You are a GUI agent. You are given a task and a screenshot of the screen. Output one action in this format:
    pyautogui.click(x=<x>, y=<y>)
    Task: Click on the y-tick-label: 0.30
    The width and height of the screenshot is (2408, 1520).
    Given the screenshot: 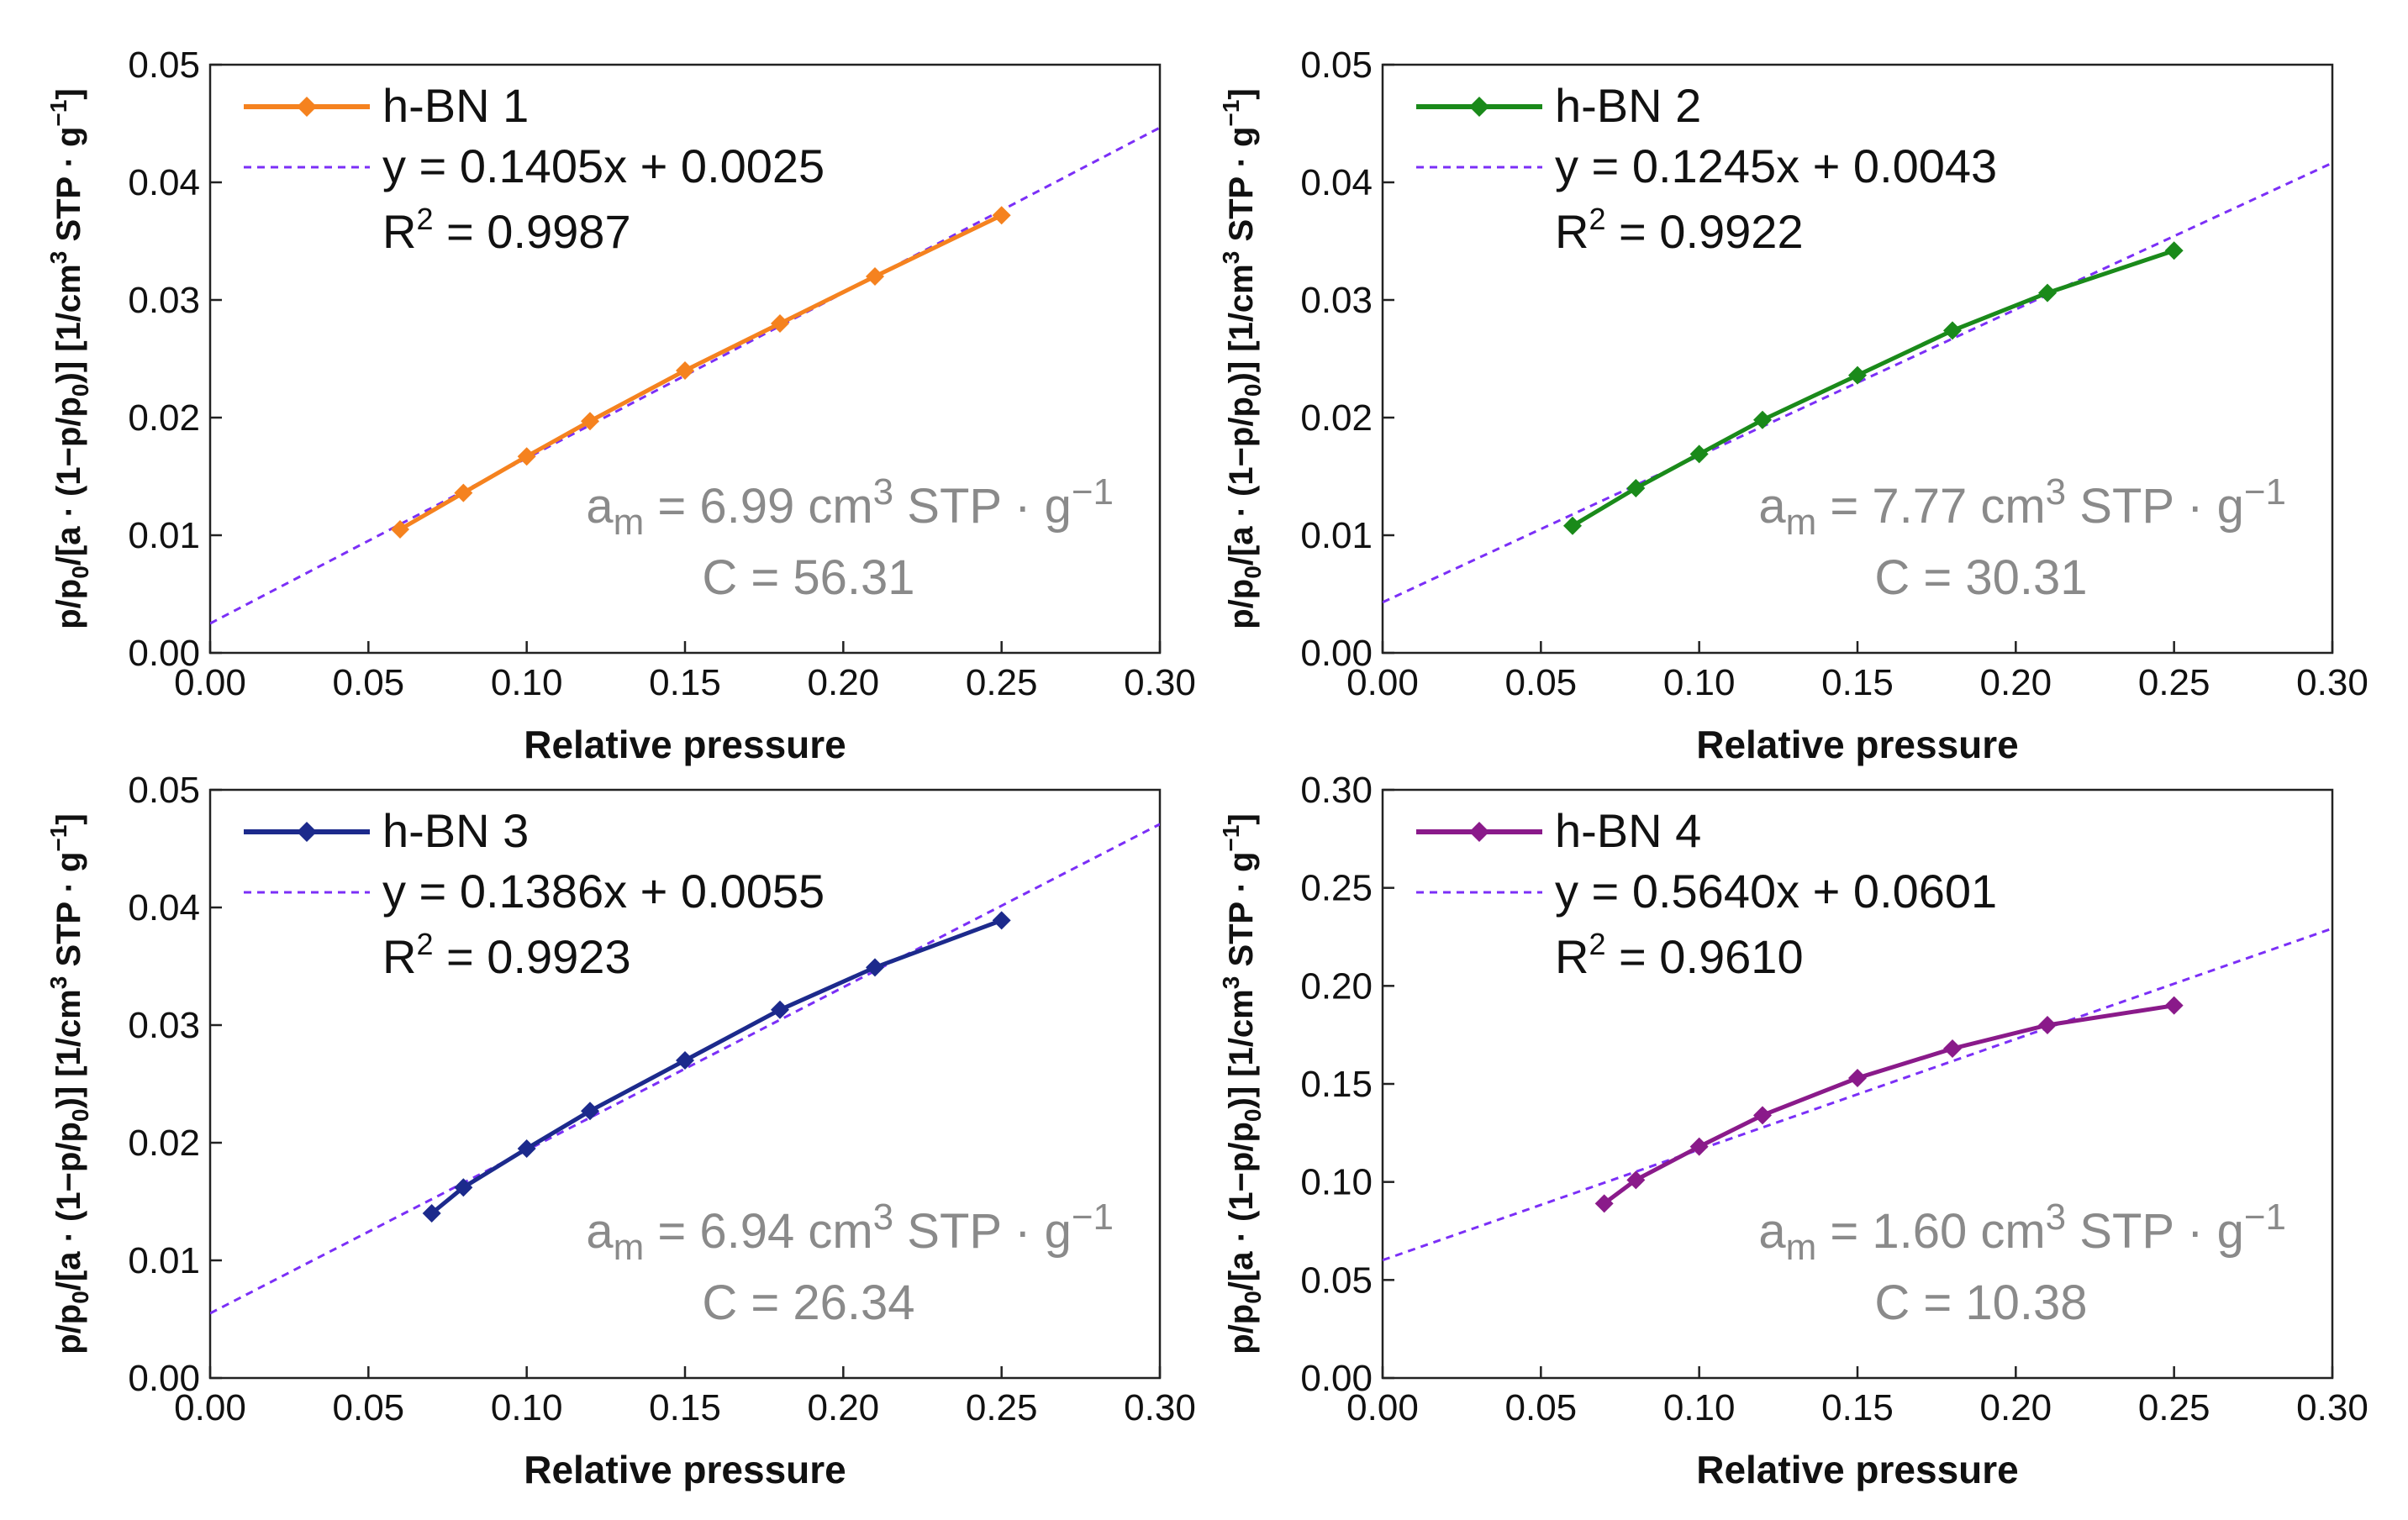 What is the action you would take?
    pyautogui.click(x=1336, y=790)
    